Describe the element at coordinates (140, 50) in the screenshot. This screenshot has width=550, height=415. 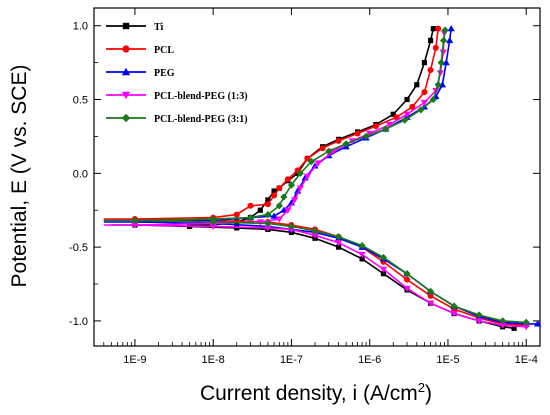
I see `legend-item: PCL` at that location.